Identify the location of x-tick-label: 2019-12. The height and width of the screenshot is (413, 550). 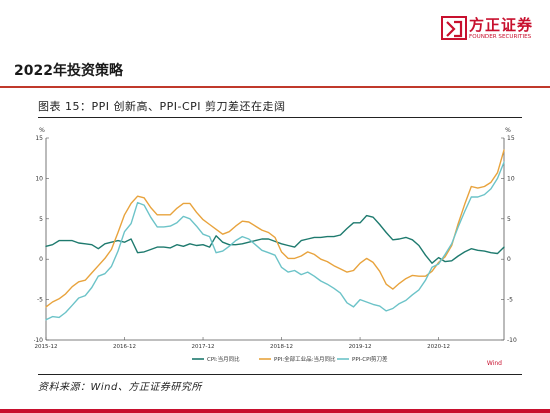
(360, 347).